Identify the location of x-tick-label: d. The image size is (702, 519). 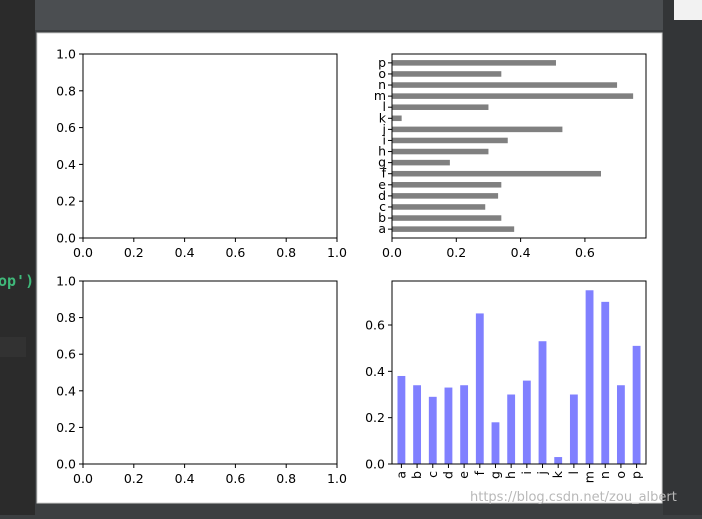
(447, 475).